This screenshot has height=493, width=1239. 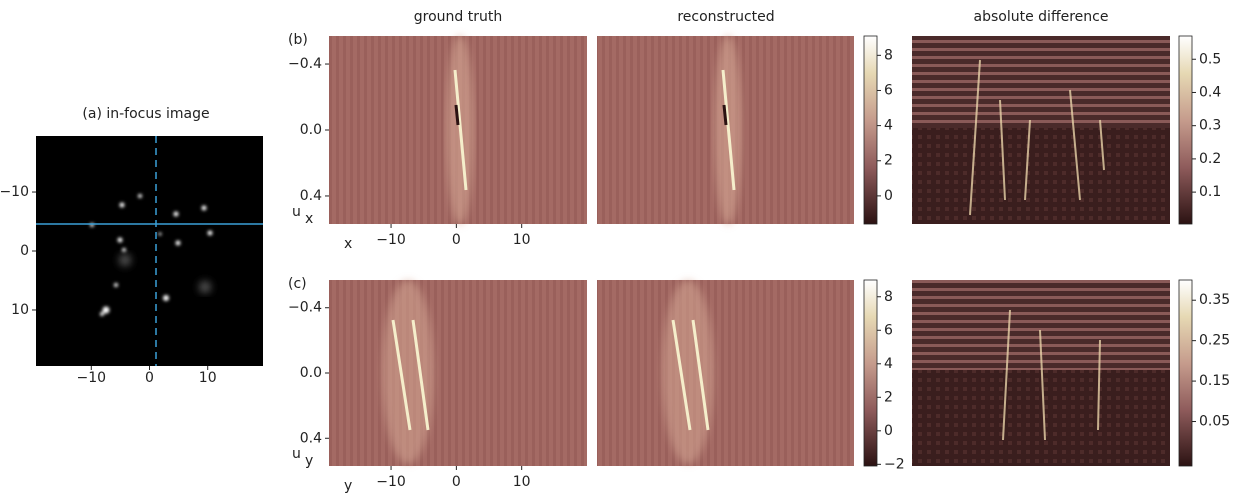 I want to click on y-tick-label: −10, so click(x=14, y=192).